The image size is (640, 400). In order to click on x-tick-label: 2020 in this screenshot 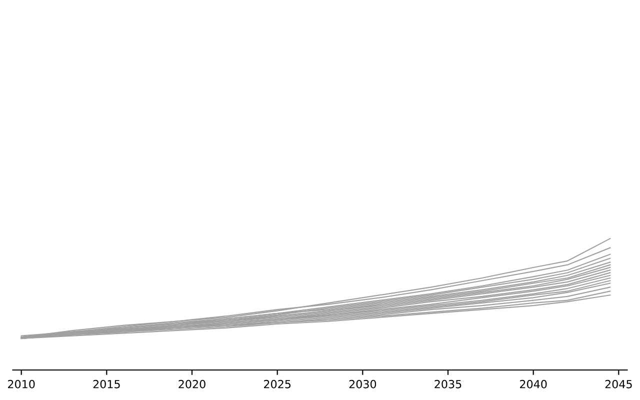, I will do `click(192, 384)`.